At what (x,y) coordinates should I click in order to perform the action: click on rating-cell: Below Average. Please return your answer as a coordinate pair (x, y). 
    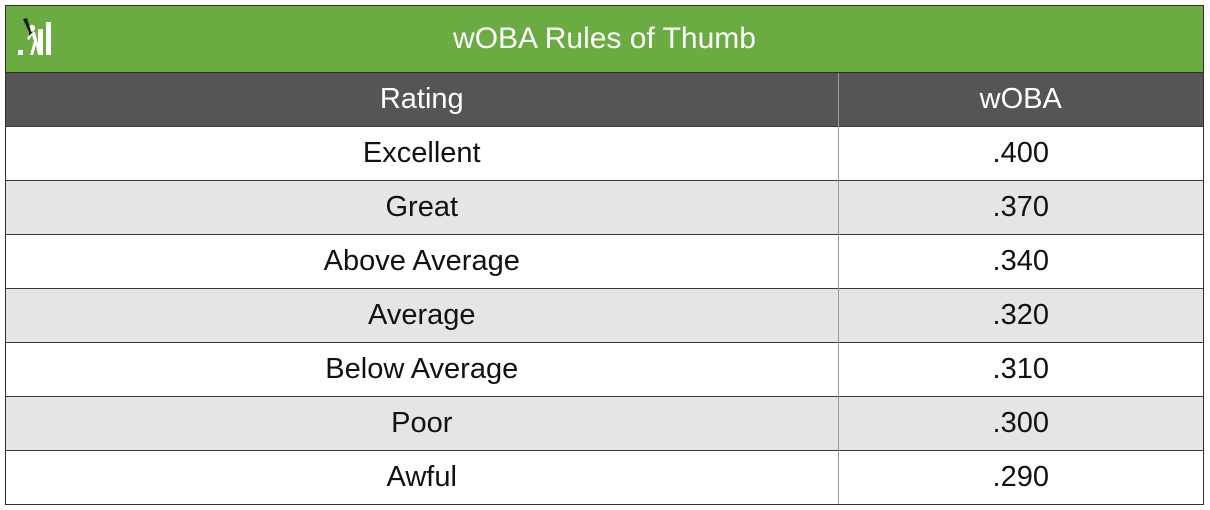
    Looking at the image, I should click on (422, 369).